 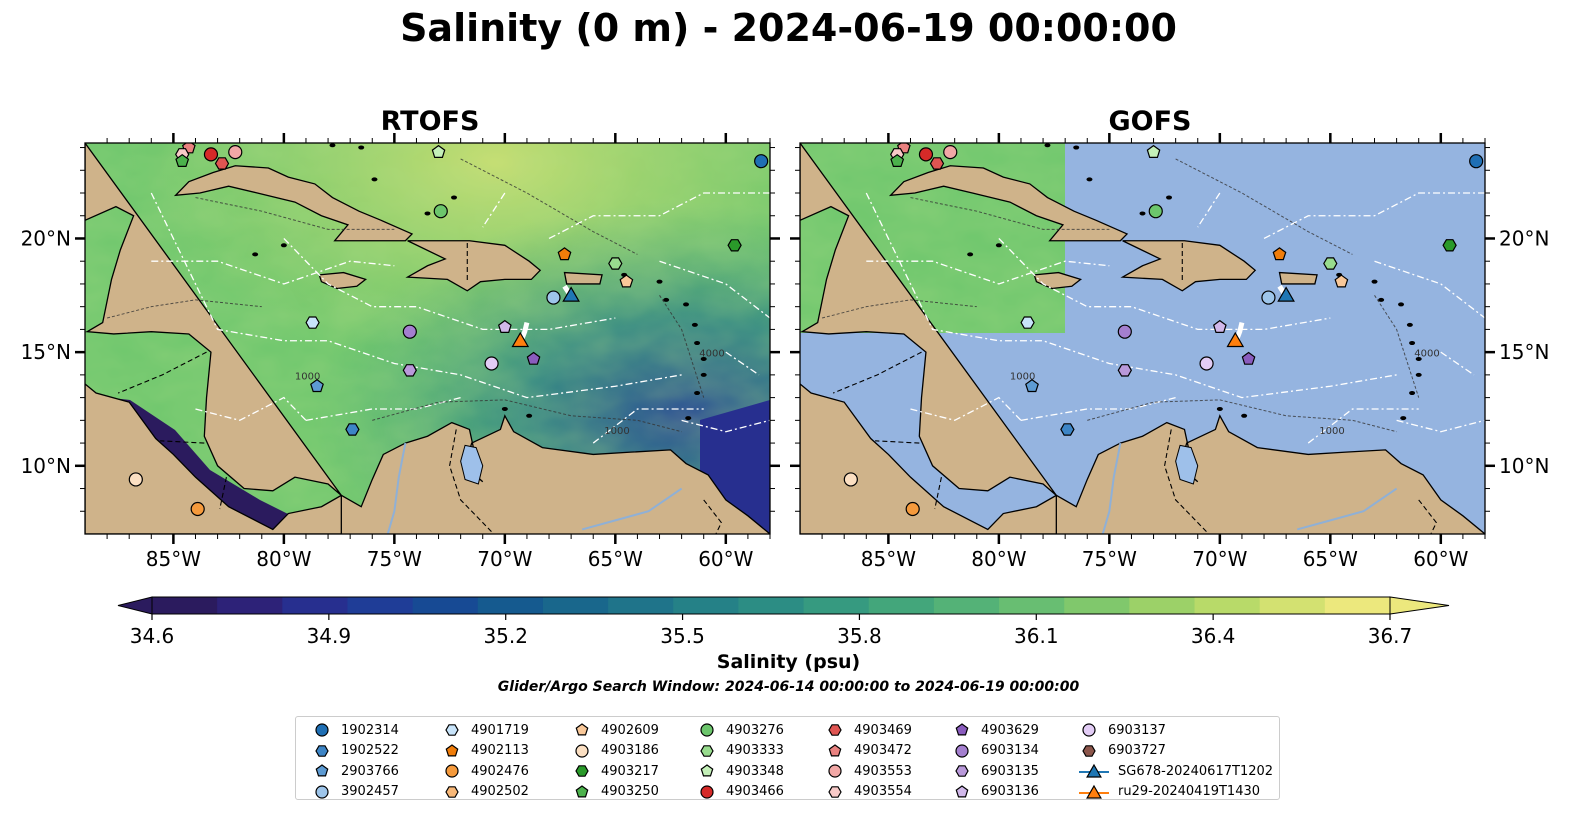 I want to click on legend-item: 4903276, so click(x=740, y=730).